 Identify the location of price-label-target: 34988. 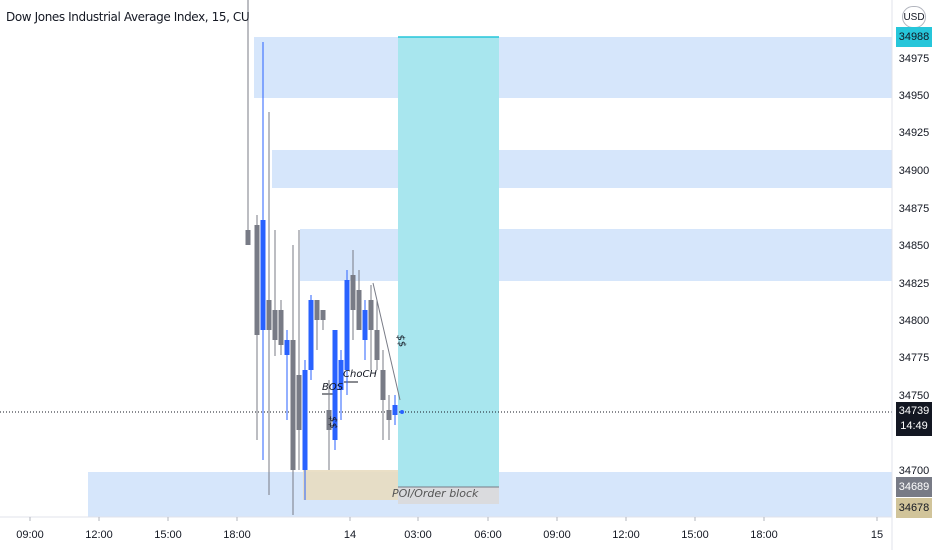
(914, 37).